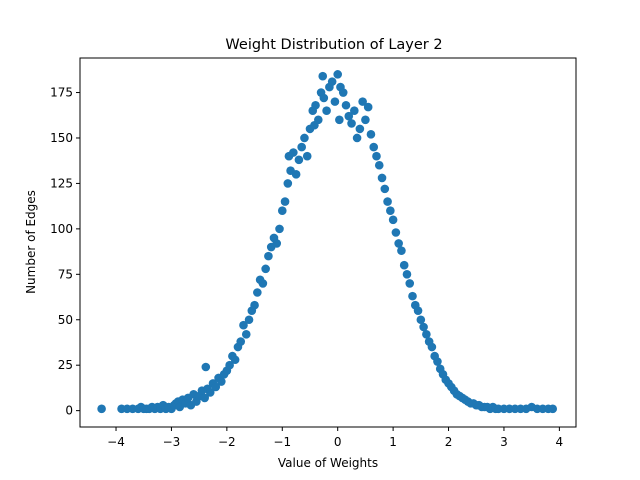  I want to click on y-tick-label: 100, so click(61, 229).